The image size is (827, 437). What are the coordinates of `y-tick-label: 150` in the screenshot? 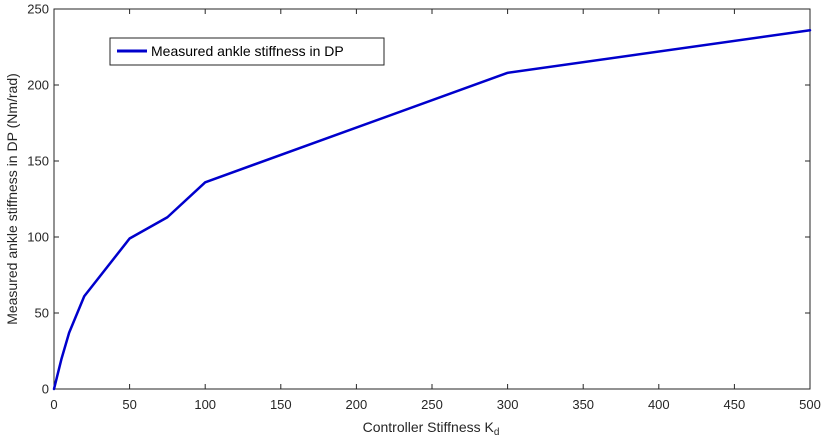 It's located at (38, 161).